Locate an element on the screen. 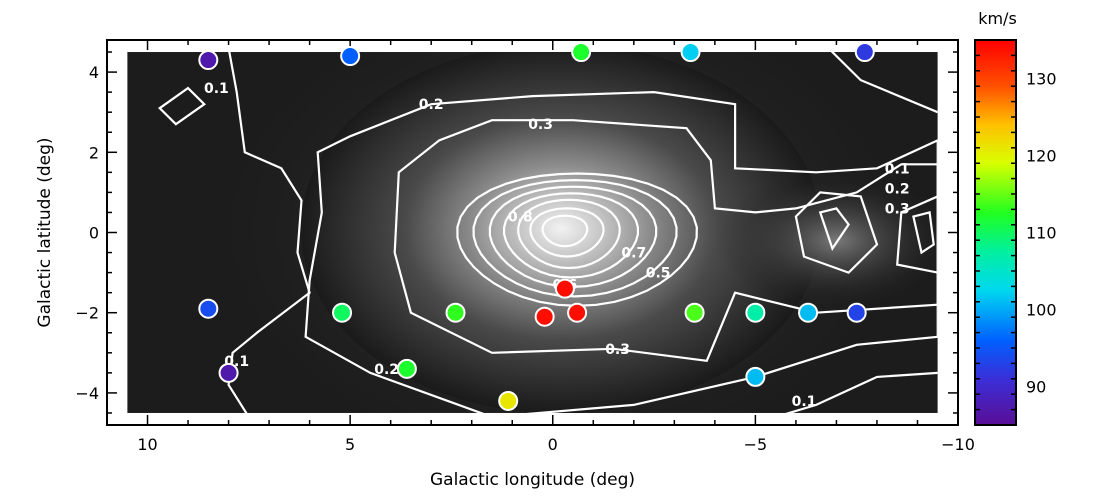  y-tick-label: 2 is located at coordinates (94, 152).